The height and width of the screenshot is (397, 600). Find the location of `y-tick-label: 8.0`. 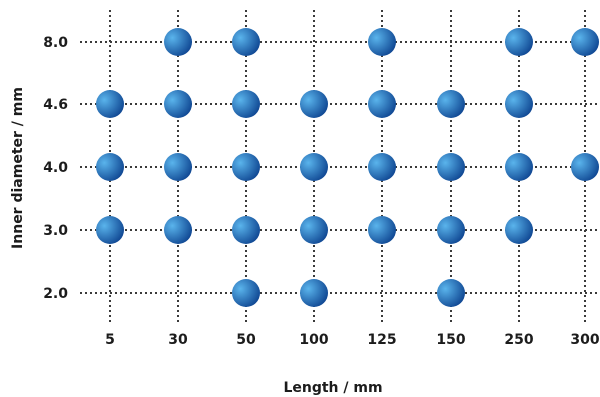

y-tick-label: 8.0 is located at coordinates (55, 43).